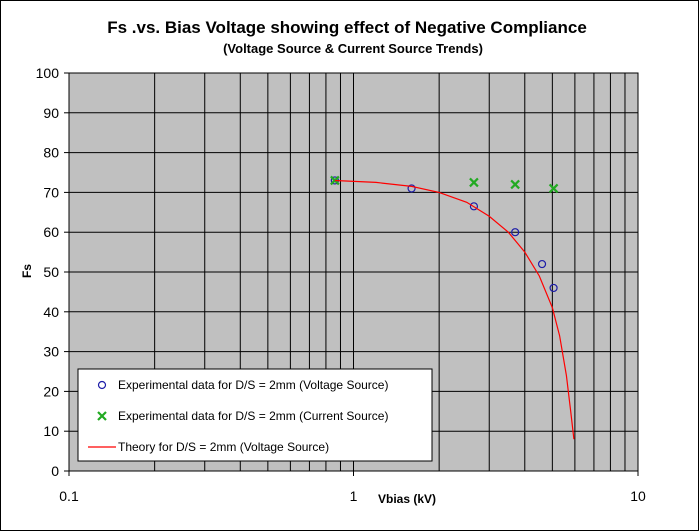 The width and height of the screenshot is (699, 531). I want to click on y-tick-label: 70, so click(51, 192).